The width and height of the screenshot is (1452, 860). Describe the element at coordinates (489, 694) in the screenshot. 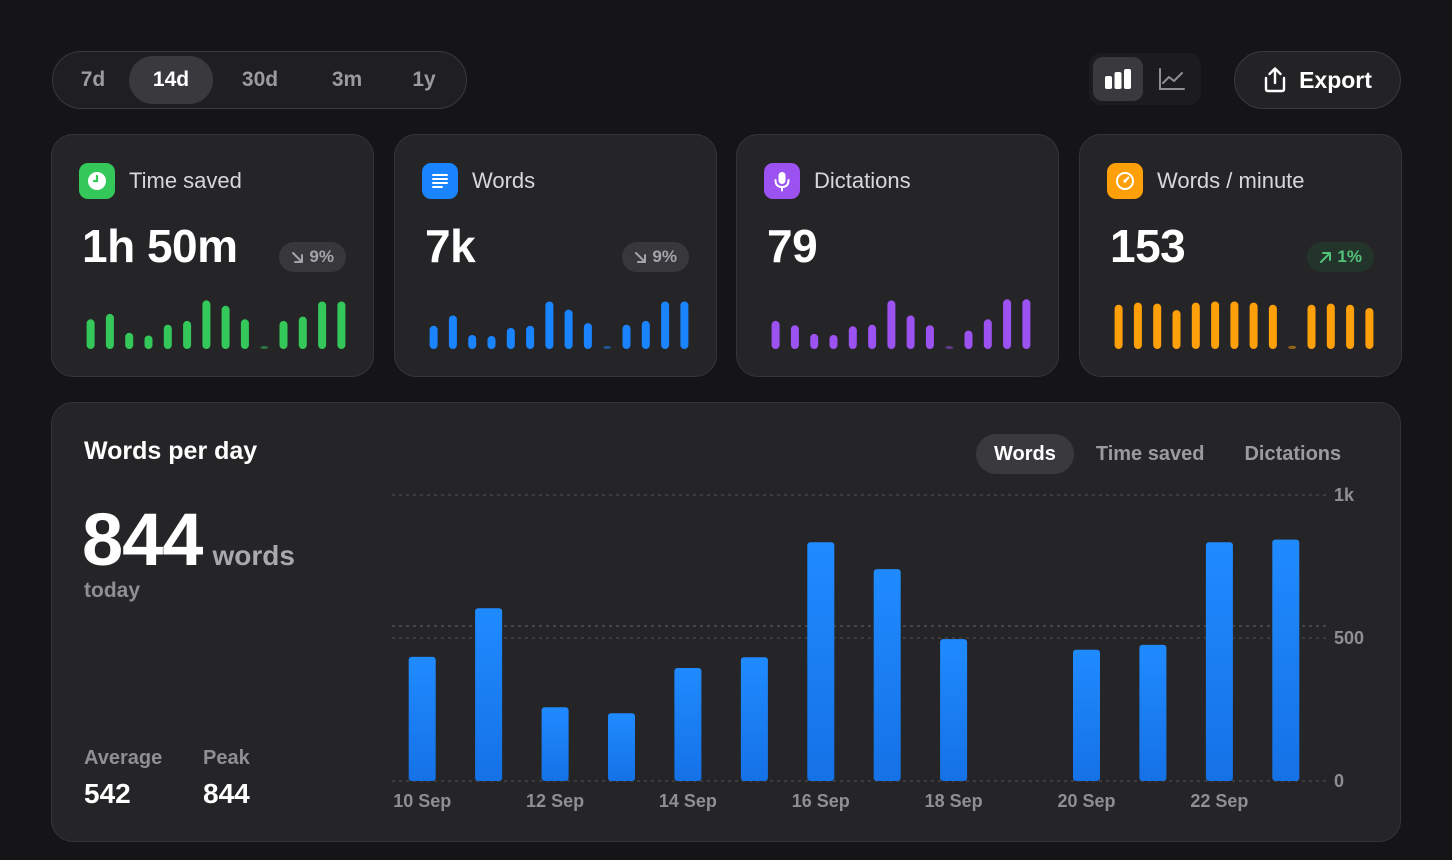

I see `bar-11-sep` at that location.